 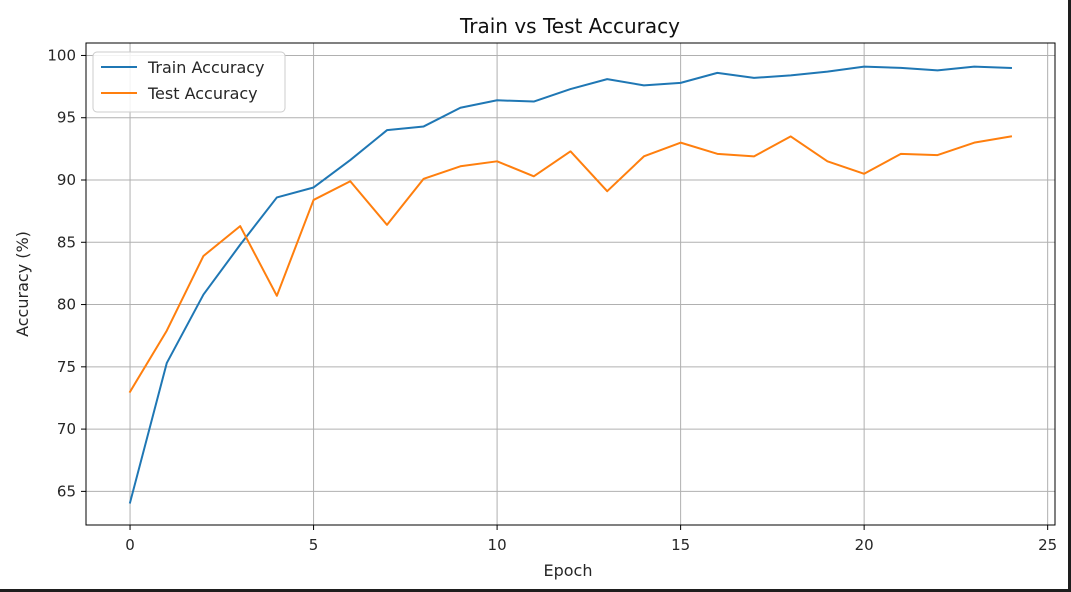 I want to click on y-tick-label: 100, so click(x=61, y=55).